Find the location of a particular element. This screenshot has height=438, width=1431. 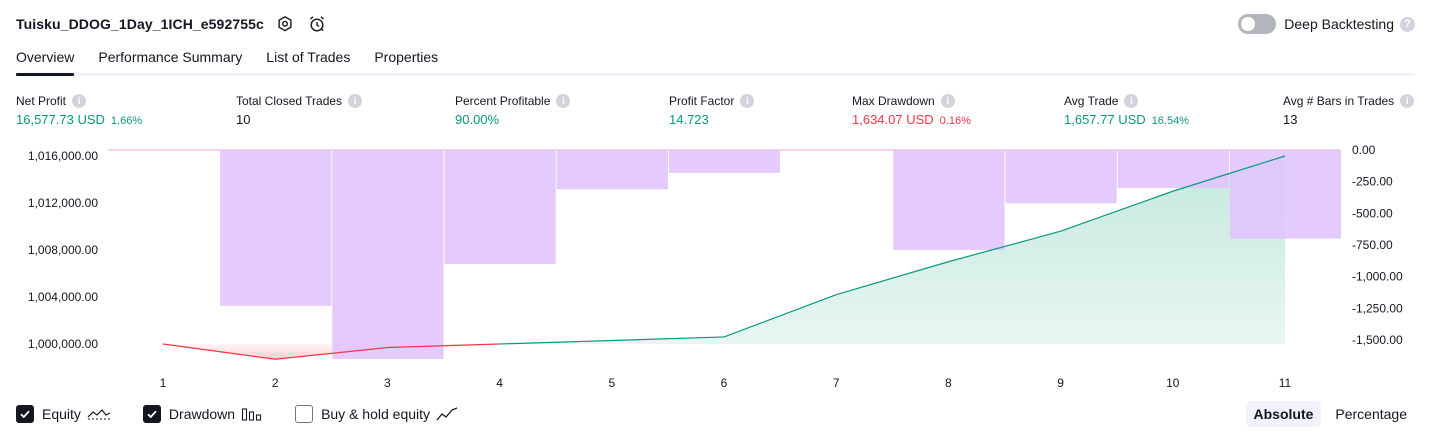

legend-label: Buy & hold equity is located at coordinates (376, 414).